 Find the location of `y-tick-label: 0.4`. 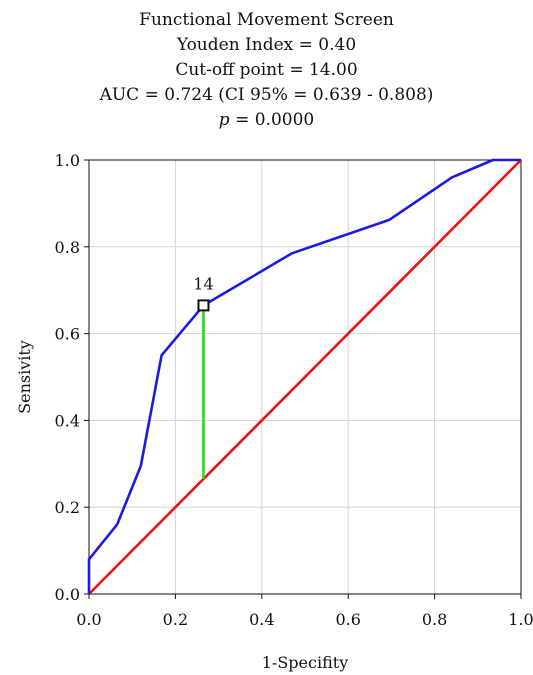

y-tick-label: 0.4 is located at coordinates (67, 420).